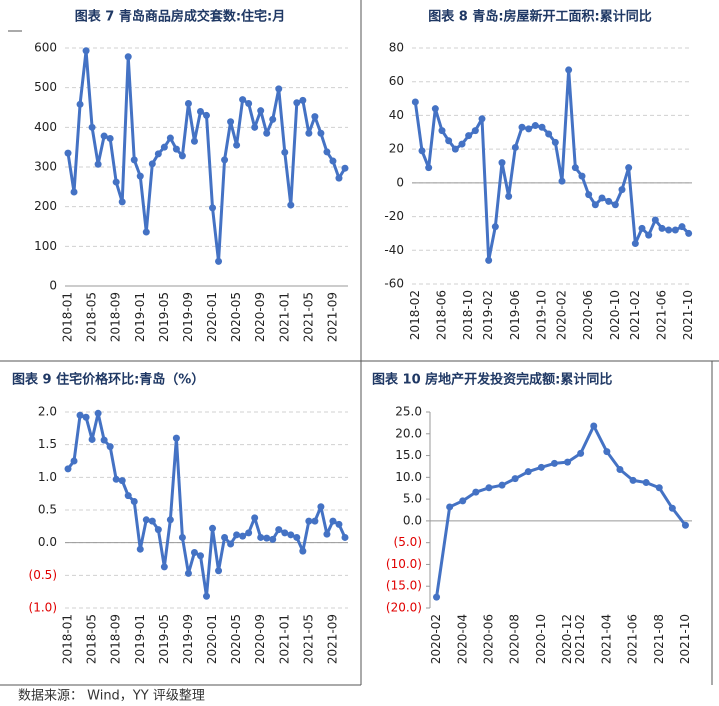 This screenshot has width=719, height=706. Describe the element at coordinates (404, 586) in the screenshot. I see `y-tick-label: (15.0)` at that location.